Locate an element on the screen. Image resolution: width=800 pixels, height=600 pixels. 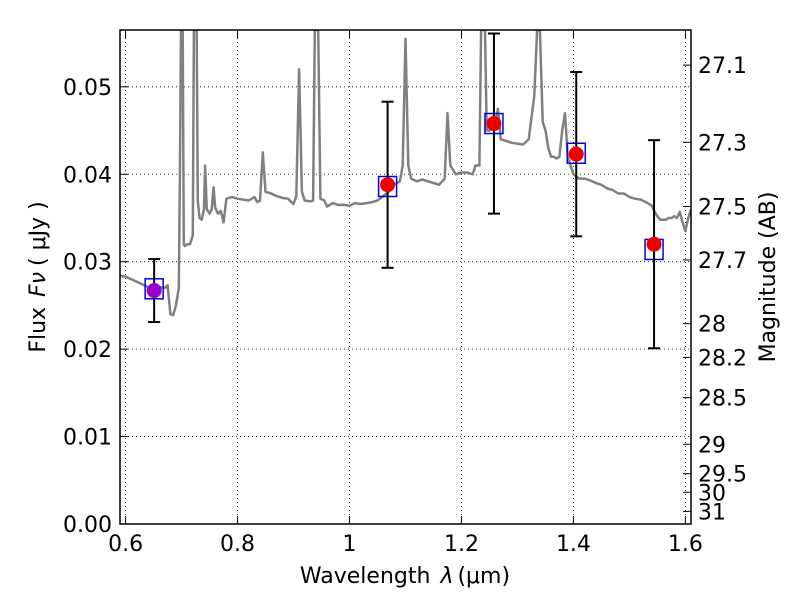
x-tick-label: 0.6 is located at coordinates (125, 544).